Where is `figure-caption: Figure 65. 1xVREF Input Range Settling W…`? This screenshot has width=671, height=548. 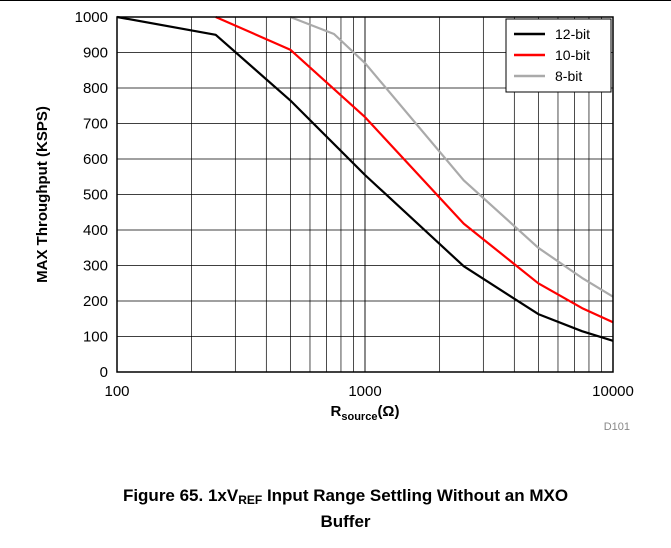
figure-caption: Figure 65. 1xVREF Input Range Settling W… is located at coordinates (345, 509).